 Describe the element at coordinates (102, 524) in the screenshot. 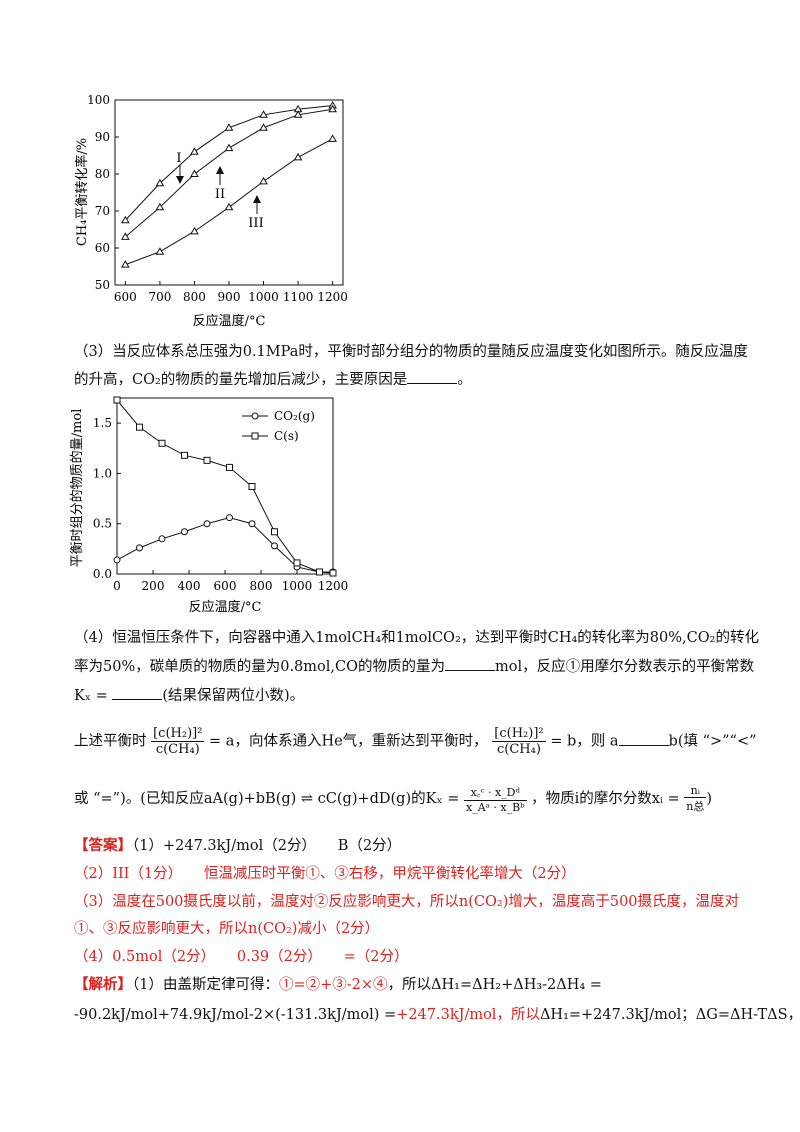

I see `chart2-ytick-label: 0.5` at that location.